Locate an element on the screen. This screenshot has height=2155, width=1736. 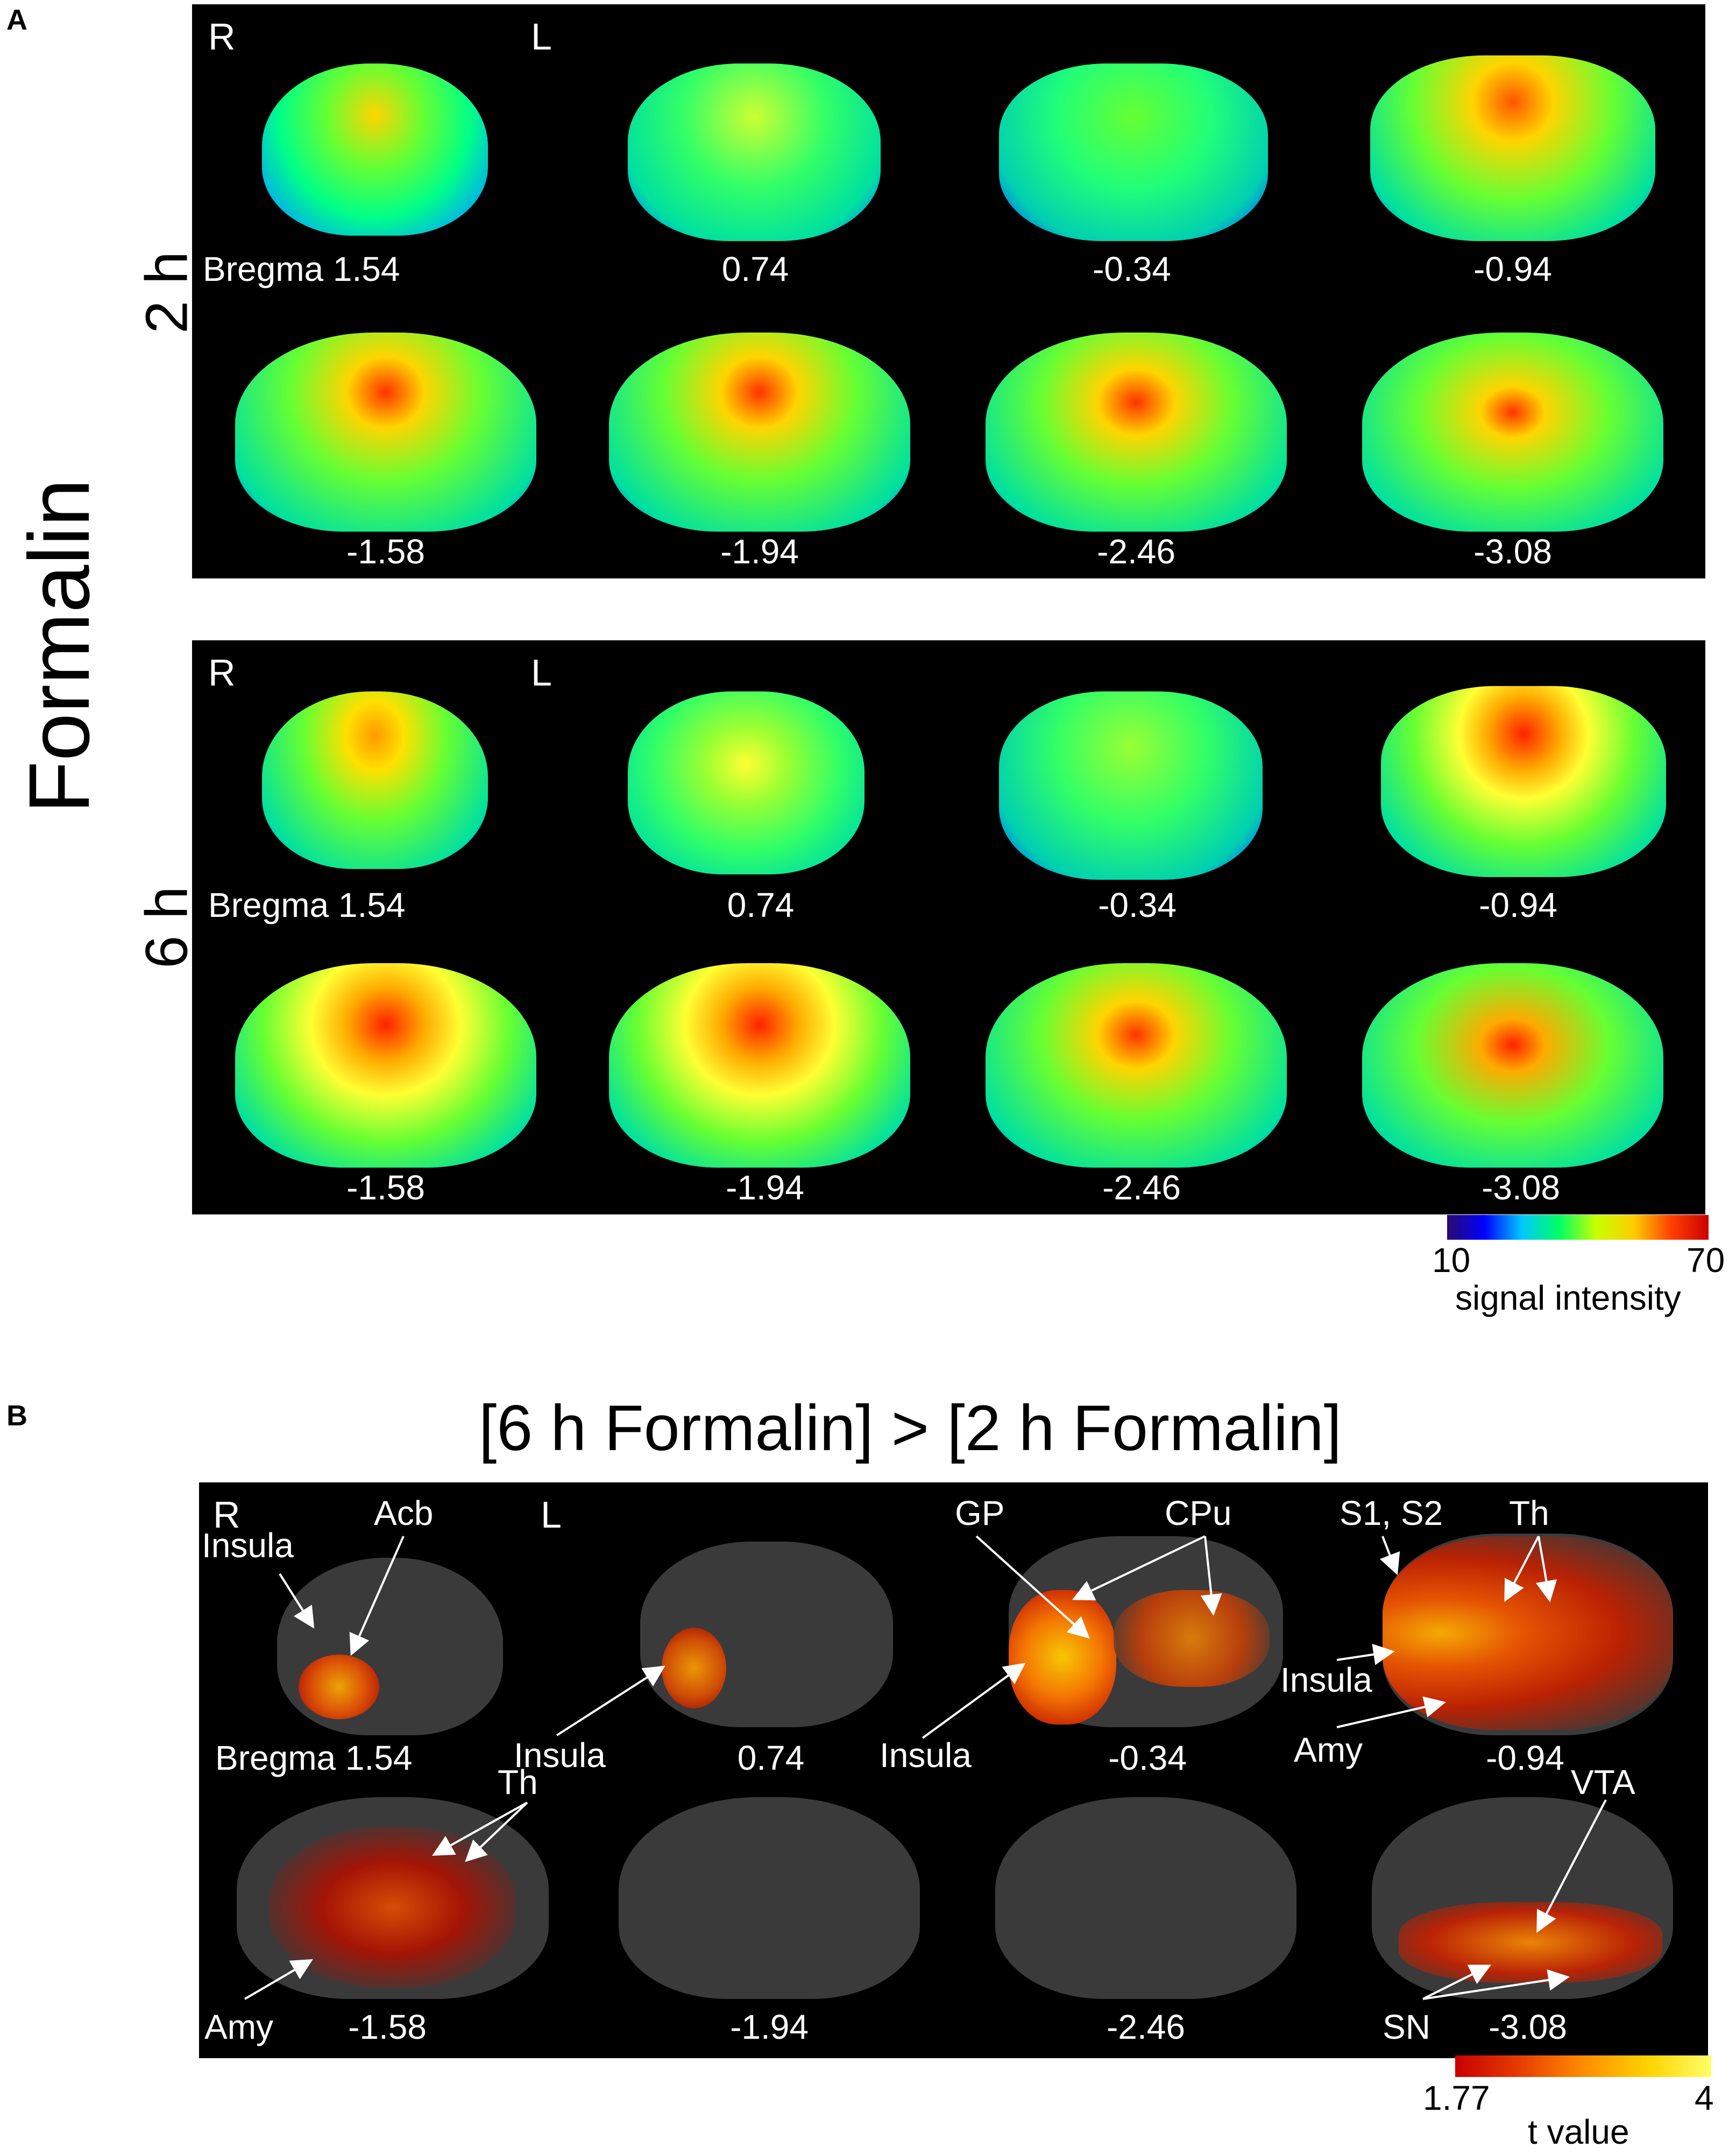
timepoint-2h-label: 2 h is located at coordinates (166, 292).